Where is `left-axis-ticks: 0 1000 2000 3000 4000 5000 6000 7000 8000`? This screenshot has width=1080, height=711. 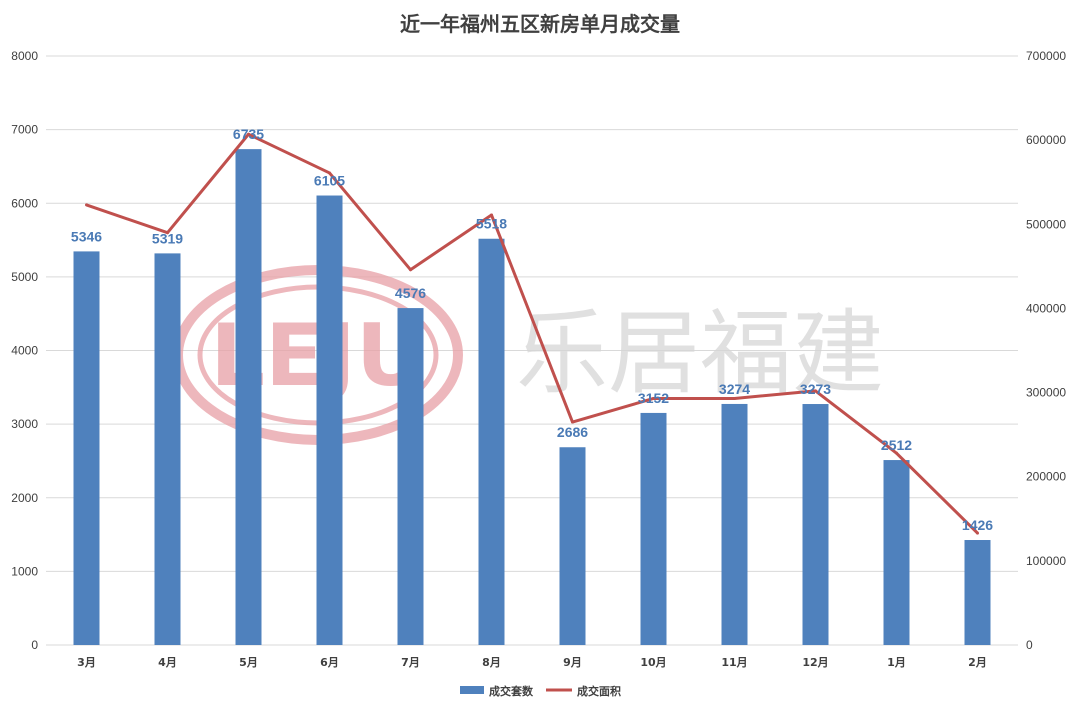
left-axis-ticks: 0 1000 2000 3000 4000 5000 6000 7000 8000 is located at coordinates (24, 350).